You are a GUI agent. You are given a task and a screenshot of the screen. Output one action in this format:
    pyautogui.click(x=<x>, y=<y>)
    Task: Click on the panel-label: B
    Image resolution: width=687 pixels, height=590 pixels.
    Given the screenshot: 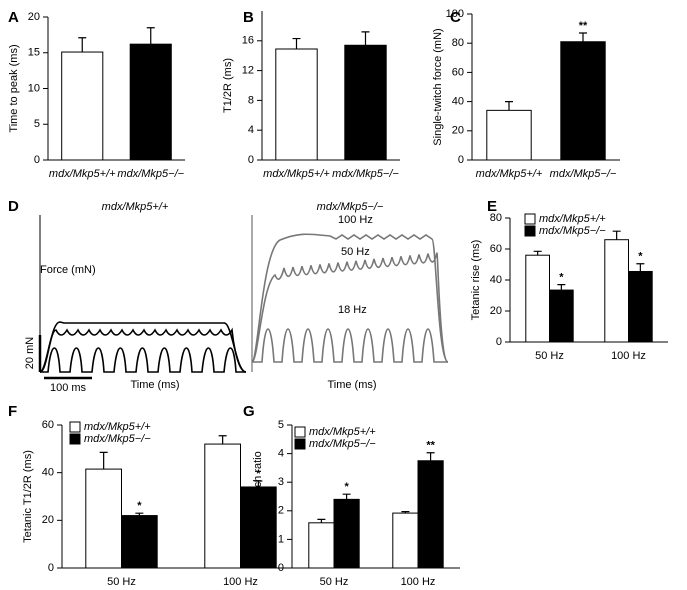 What is the action you would take?
    pyautogui.click(x=248, y=17)
    